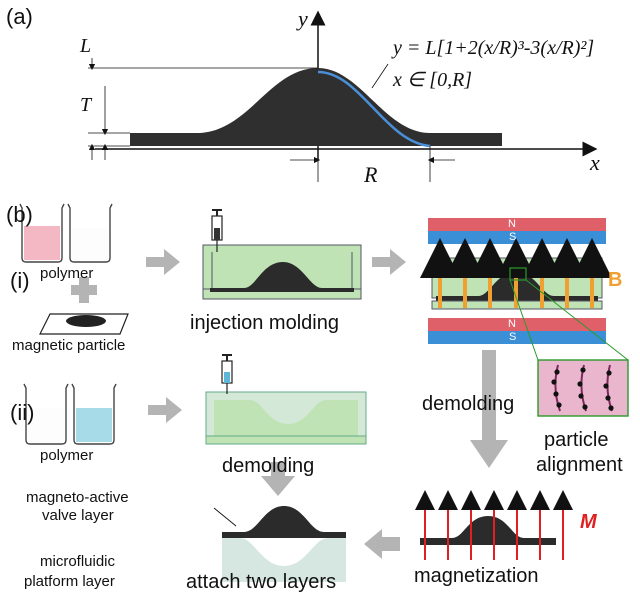  Describe the element at coordinates (78, 515) in the screenshot. I see `valve-layer-label-2: valve layer` at that location.